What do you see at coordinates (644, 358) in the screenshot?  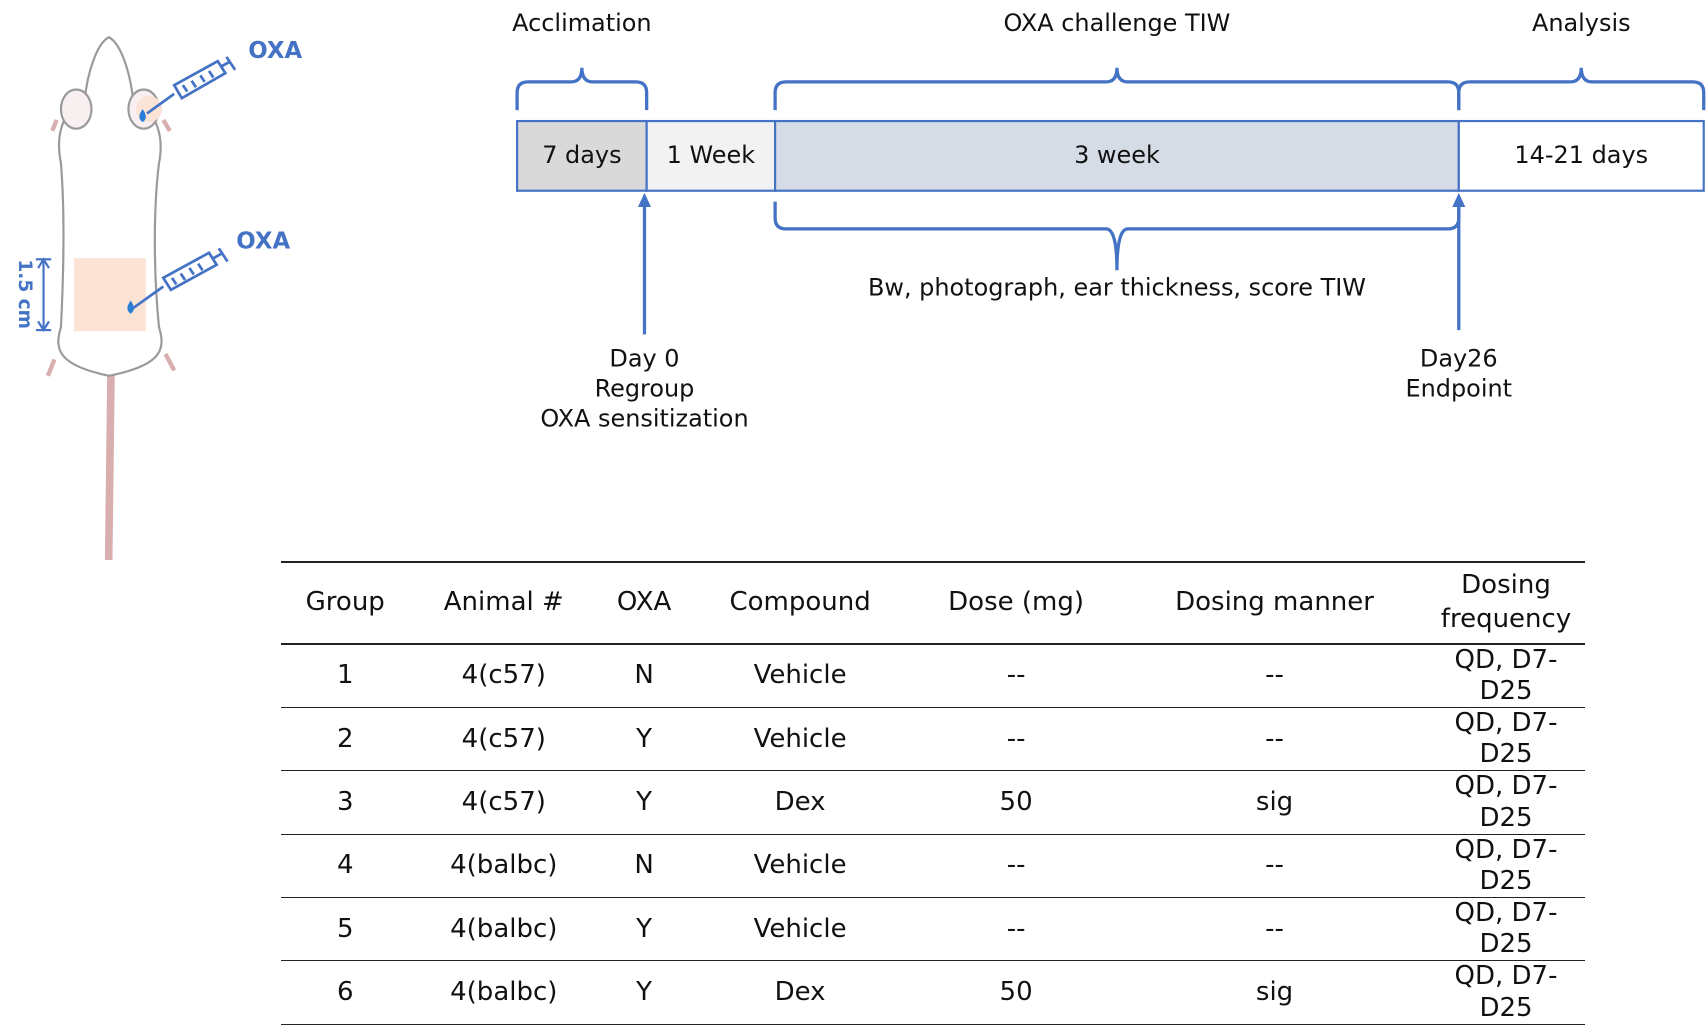 I see `milestone-label: Day 0` at bounding box center [644, 358].